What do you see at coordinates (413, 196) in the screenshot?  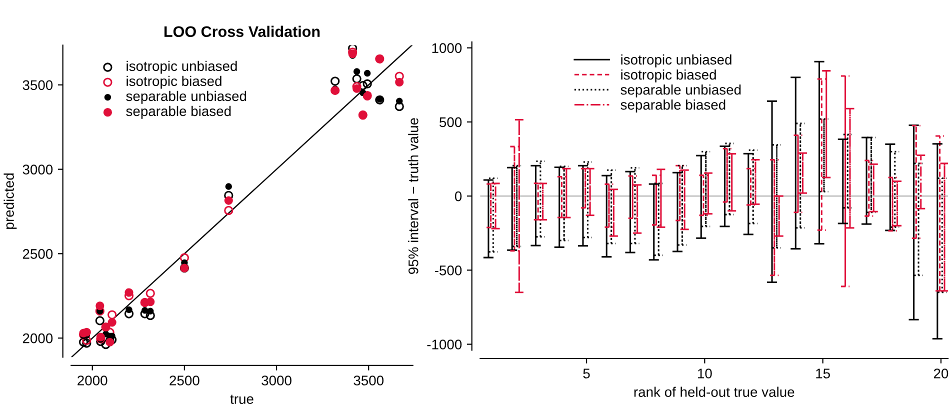 I see `y-axis-title: 95% interval − truth value` at bounding box center [413, 196].